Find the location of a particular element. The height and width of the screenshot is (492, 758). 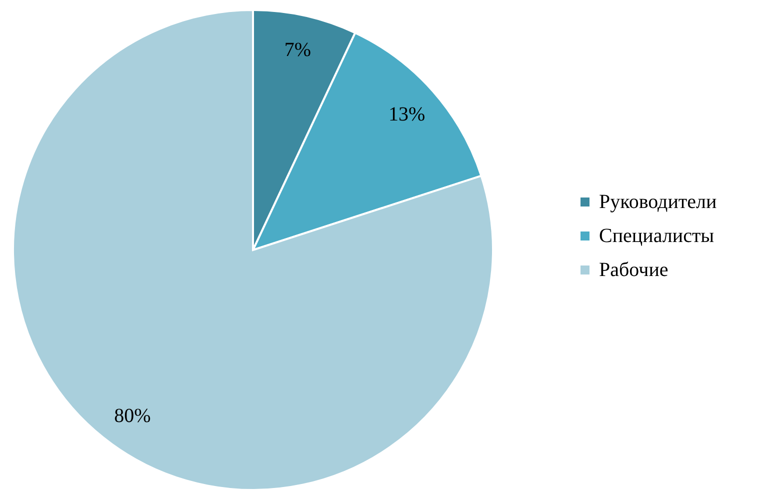

data-label: 80% is located at coordinates (132, 415).